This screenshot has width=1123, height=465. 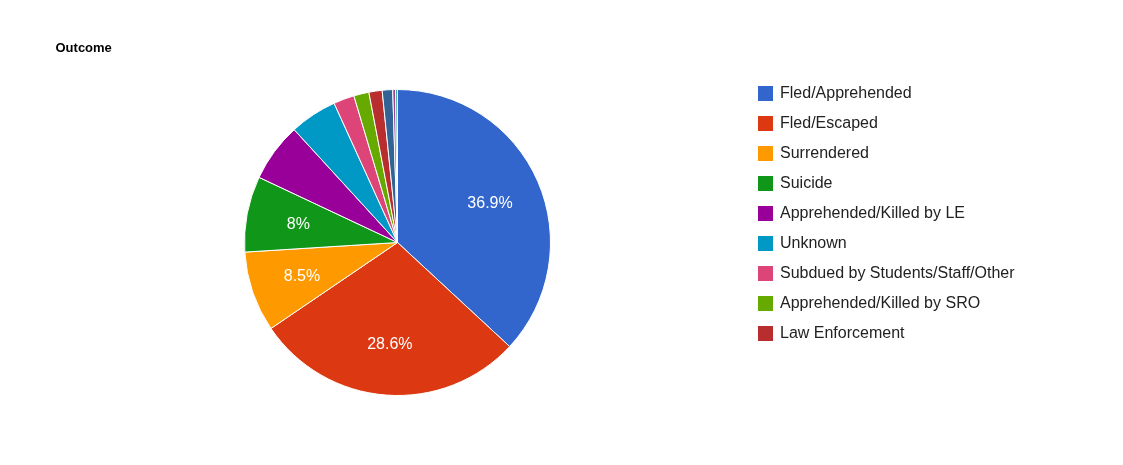 What do you see at coordinates (83, 47) in the screenshot?
I see `text: Outcome` at bounding box center [83, 47].